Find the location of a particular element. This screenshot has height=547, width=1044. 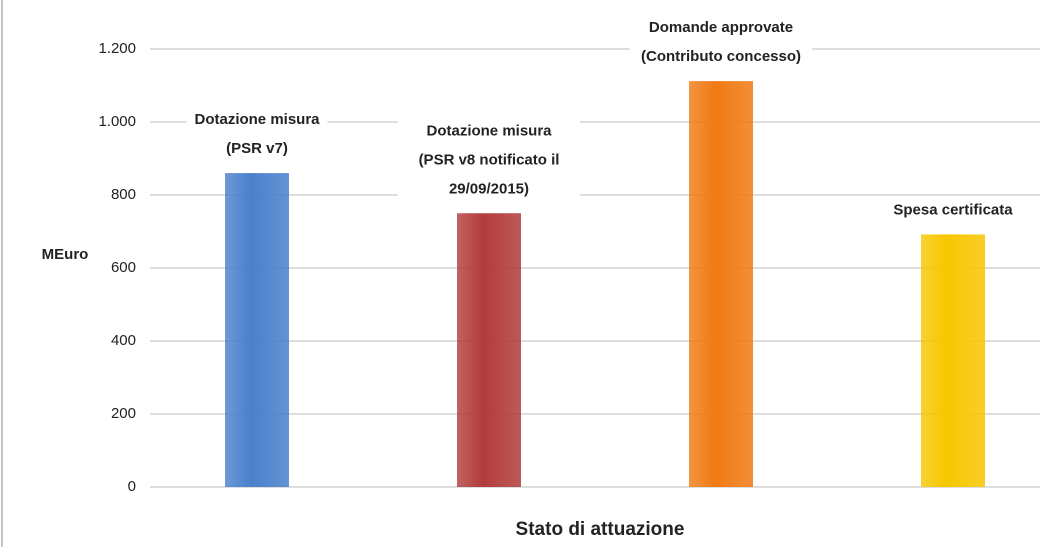

y-tick-label: 600 is located at coordinates (123, 267).